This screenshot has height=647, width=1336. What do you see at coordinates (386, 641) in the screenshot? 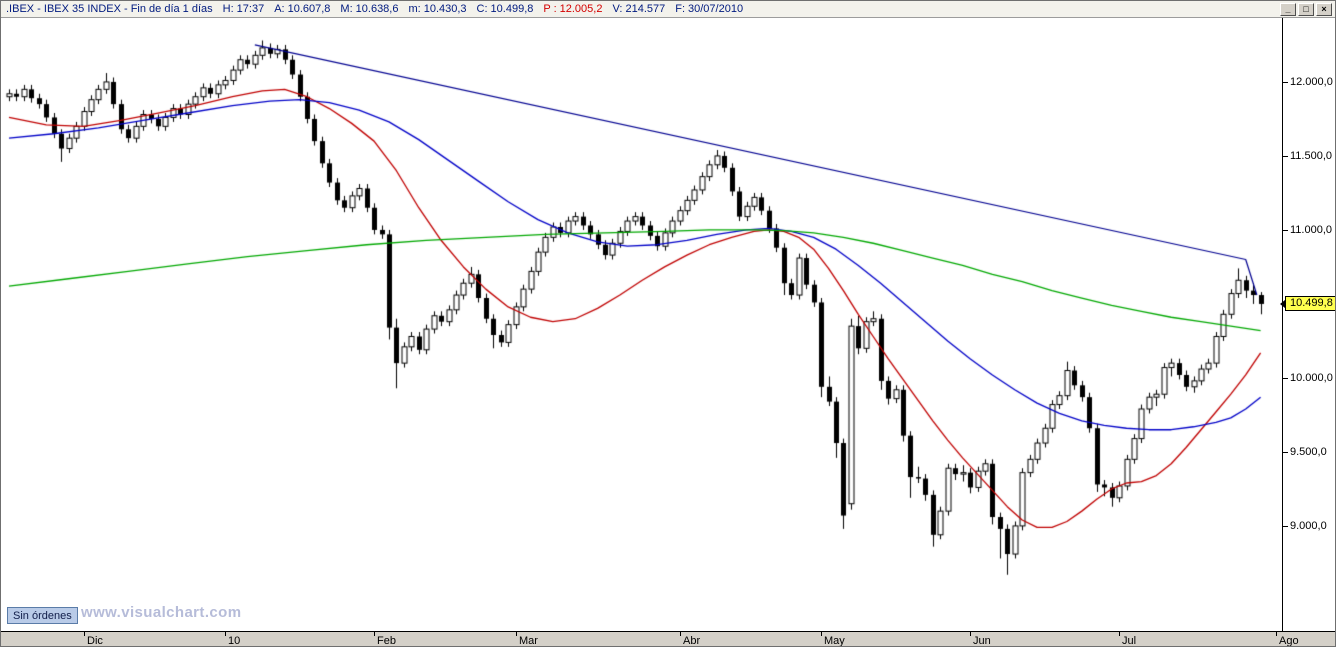
I see `month-label: Feb` at bounding box center [386, 641].